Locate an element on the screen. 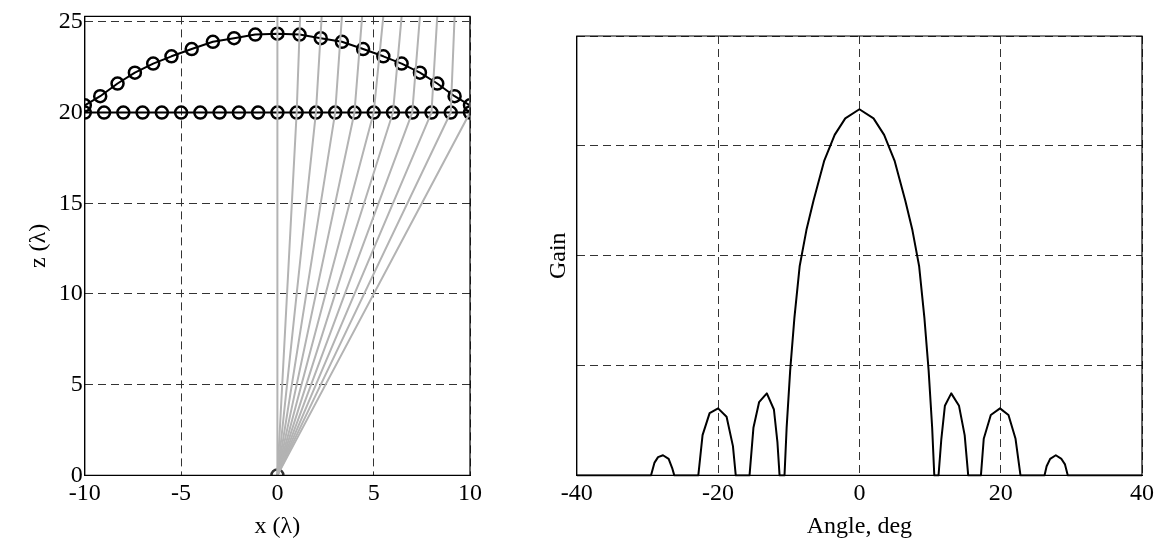 This screenshot has width=1158, height=553. x-axis-title: Angle, deg is located at coordinates (859, 524).